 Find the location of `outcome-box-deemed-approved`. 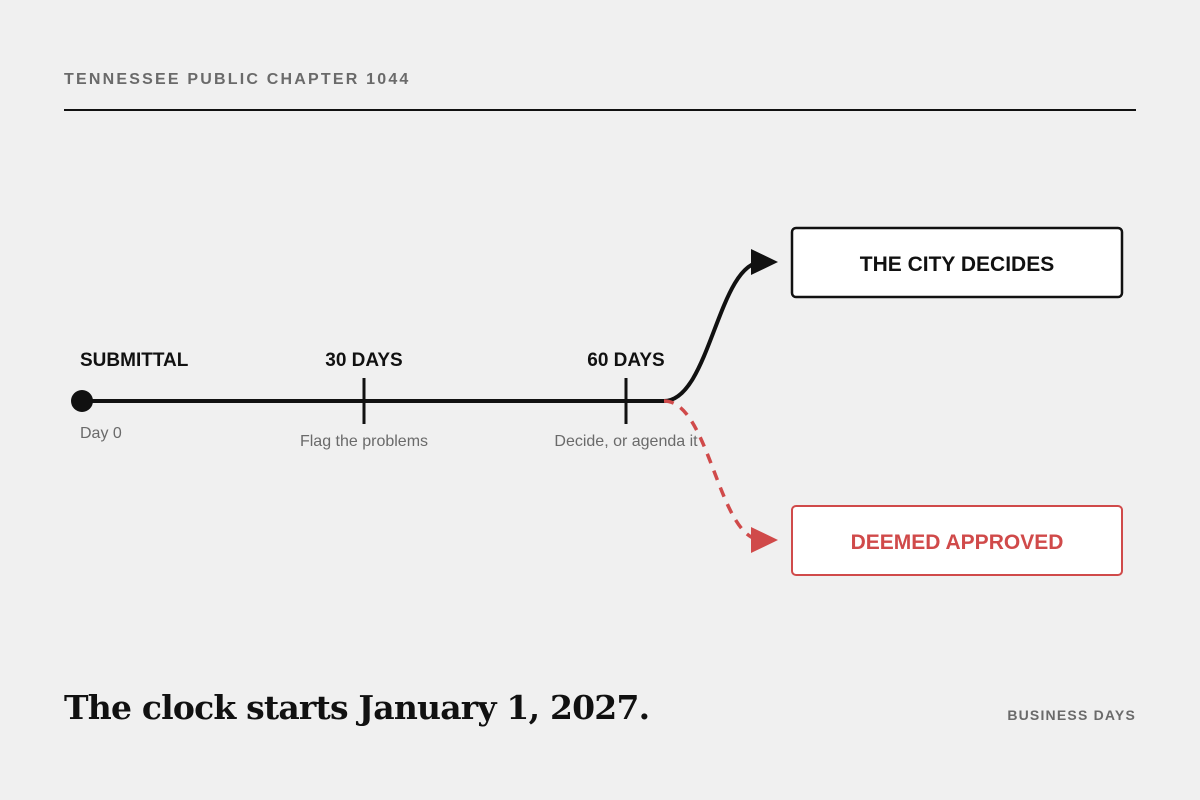

outcome-box-deemed-approved is located at coordinates (957, 540).